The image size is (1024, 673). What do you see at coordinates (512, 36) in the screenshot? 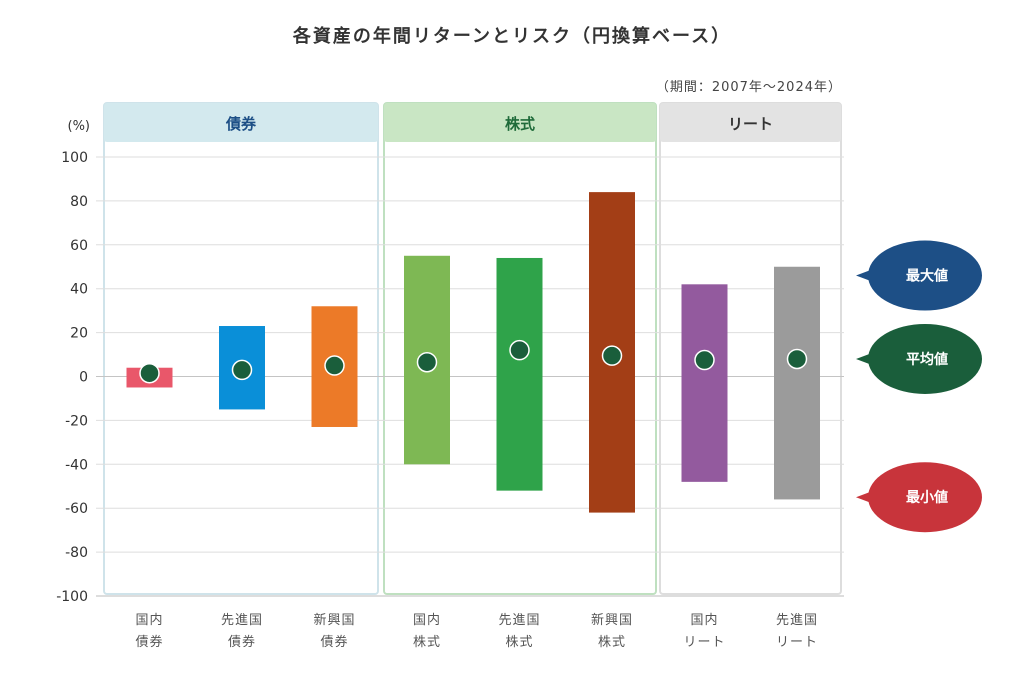
I see `chart-title: 各資産の年間リターンとリスク（円換算ベース）` at bounding box center [512, 36].